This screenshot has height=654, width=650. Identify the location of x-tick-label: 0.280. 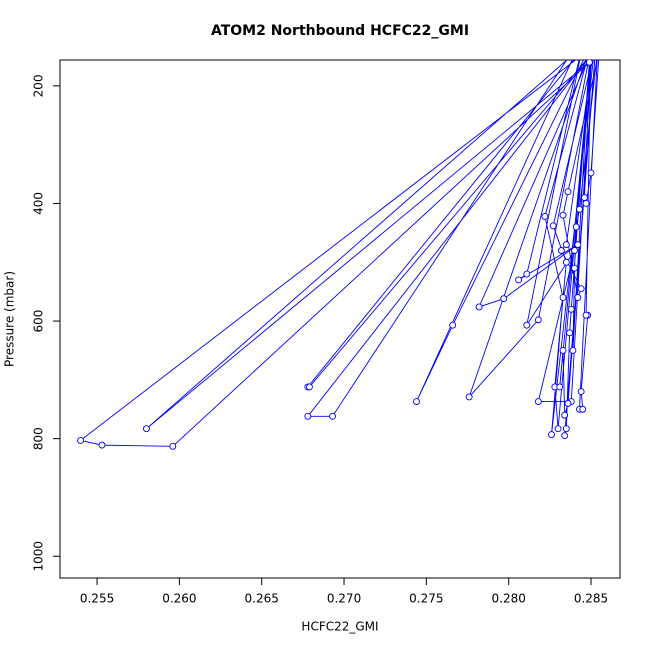
(509, 599).